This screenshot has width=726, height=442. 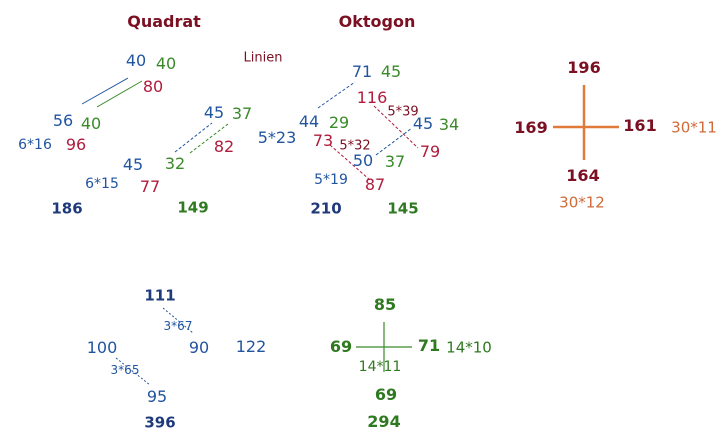 What do you see at coordinates (63, 120) in the screenshot?
I see `quadrat-mid-blue: 56` at bounding box center [63, 120].